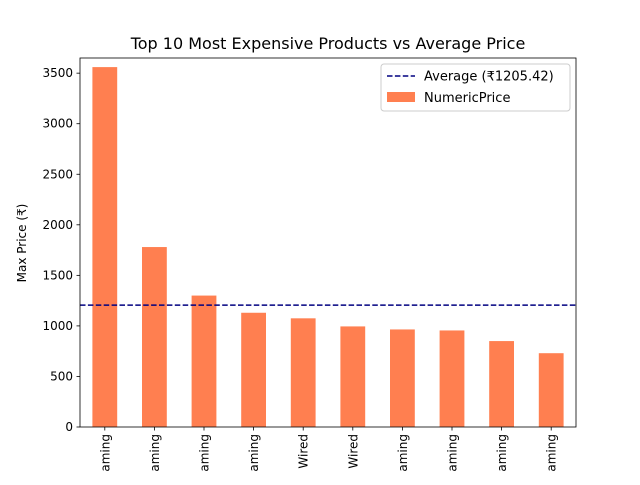  Describe the element at coordinates (57, 275) in the screenshot. I see `y-tick-label: 1500` at that location.